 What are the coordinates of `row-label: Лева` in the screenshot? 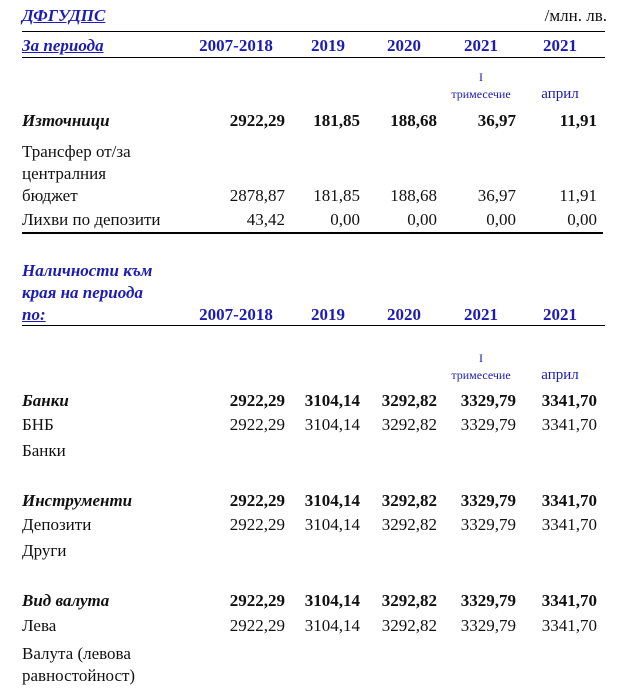 It's located at (39, 625).